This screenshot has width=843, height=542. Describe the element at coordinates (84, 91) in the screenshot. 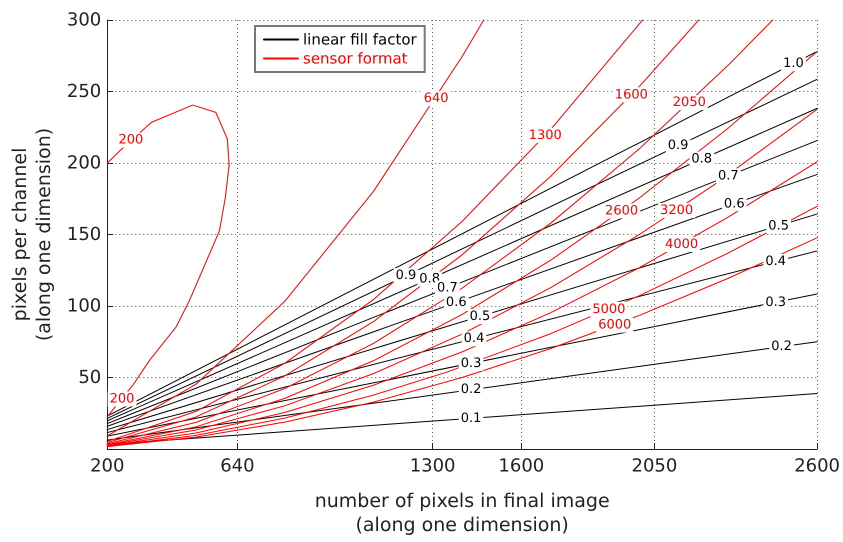

I see `y-tick-label: 250` at that location.